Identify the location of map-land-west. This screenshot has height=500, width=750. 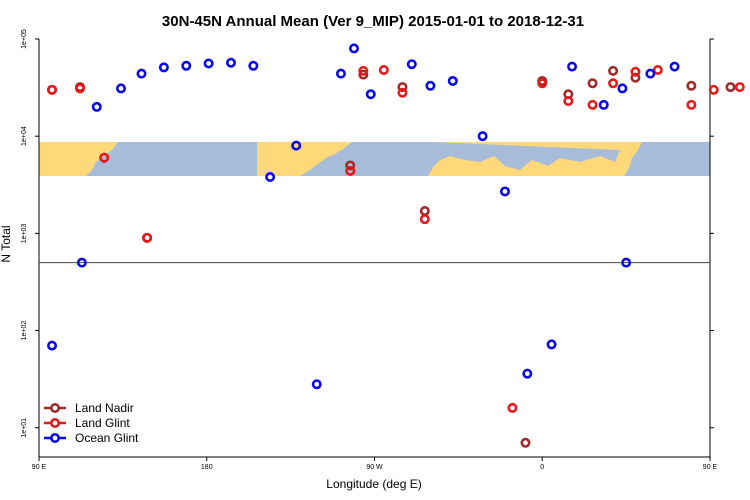
(78, 159).